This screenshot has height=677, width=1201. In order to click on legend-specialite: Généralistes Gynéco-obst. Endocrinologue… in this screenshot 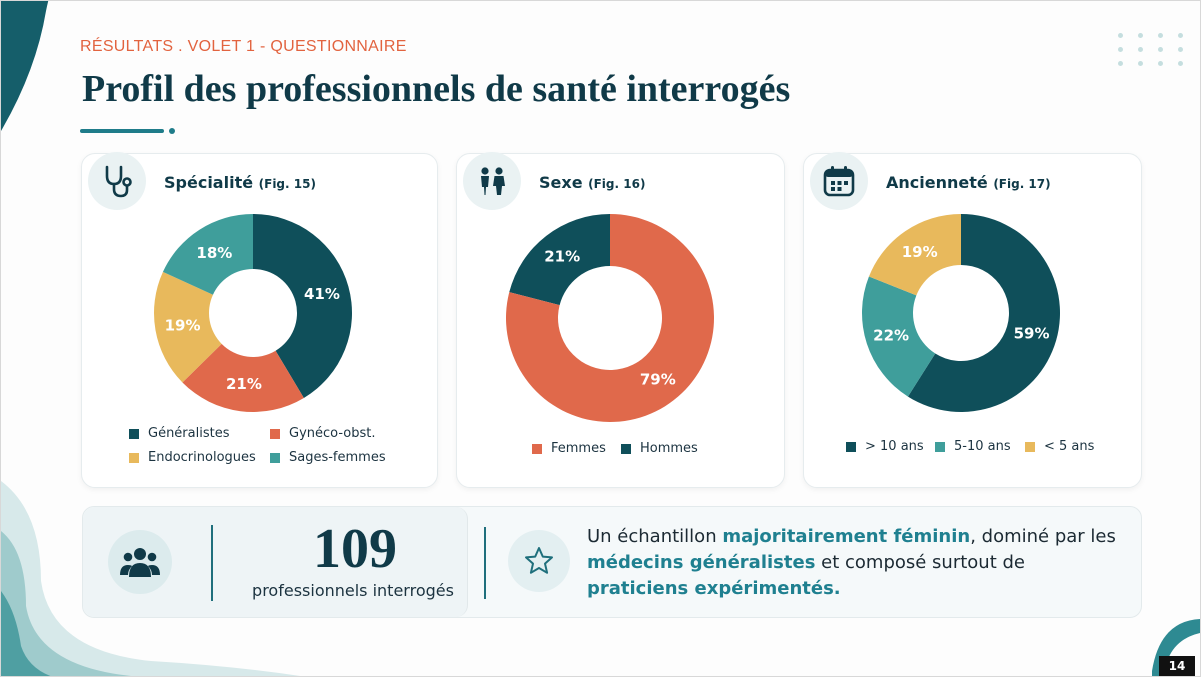, I will do `click(279, 448)`.